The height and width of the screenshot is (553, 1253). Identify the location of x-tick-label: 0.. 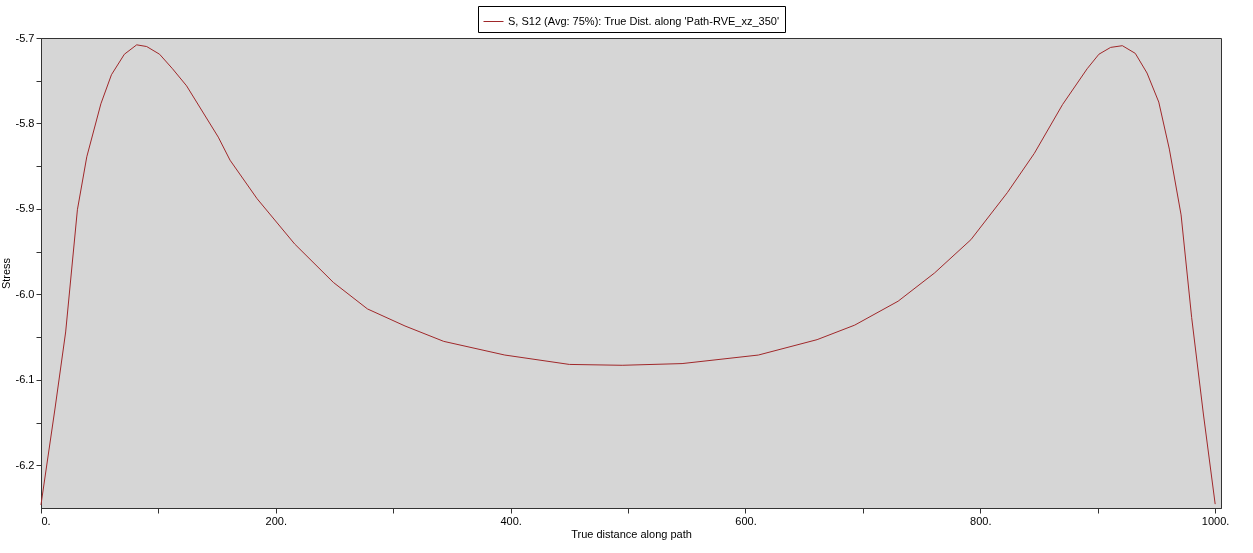
(46, 520).